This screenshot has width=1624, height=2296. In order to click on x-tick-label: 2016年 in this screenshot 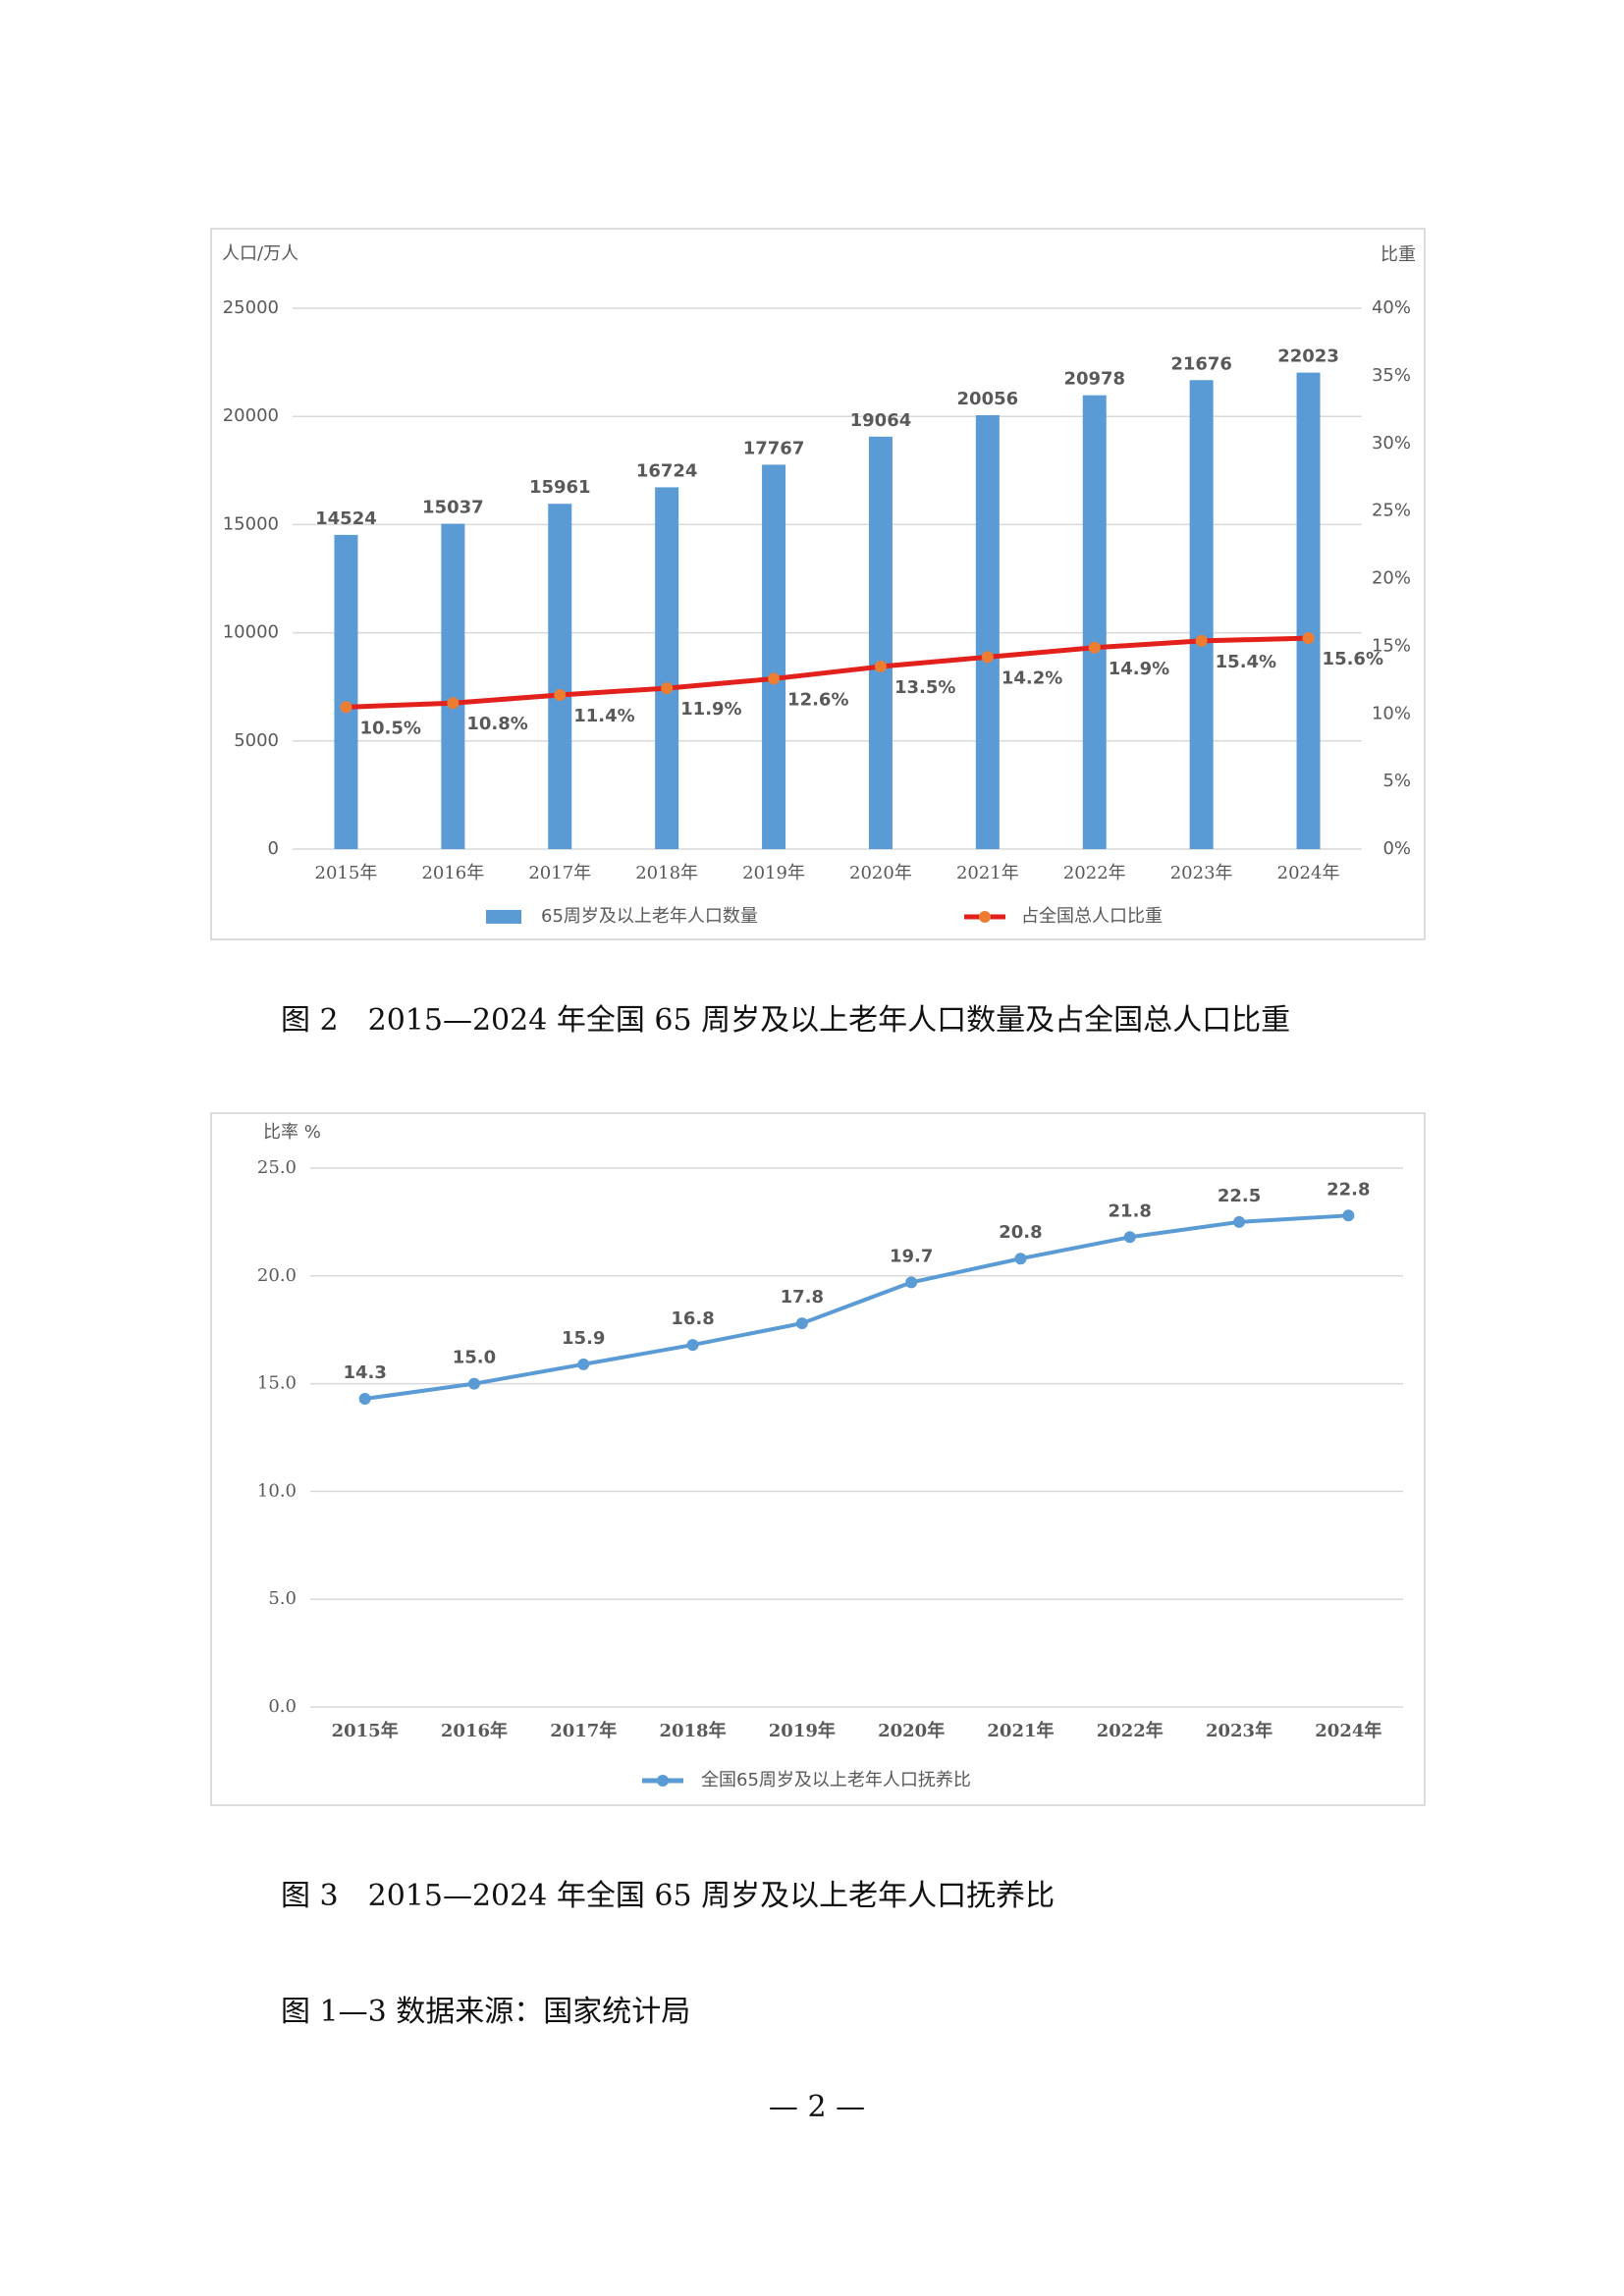, I will do `click(474, 1730)`.